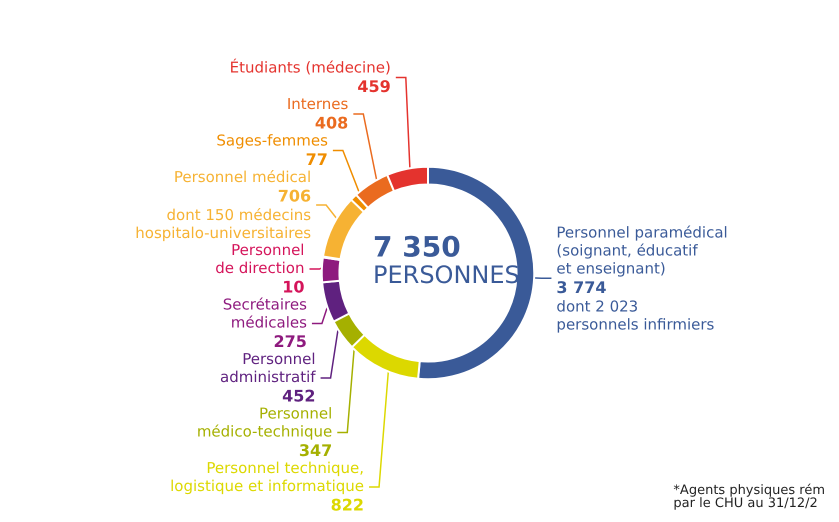  I want to click on slice-label: Personnel paramédical (soignant, éducatif et enseignant), so click(642, 250).